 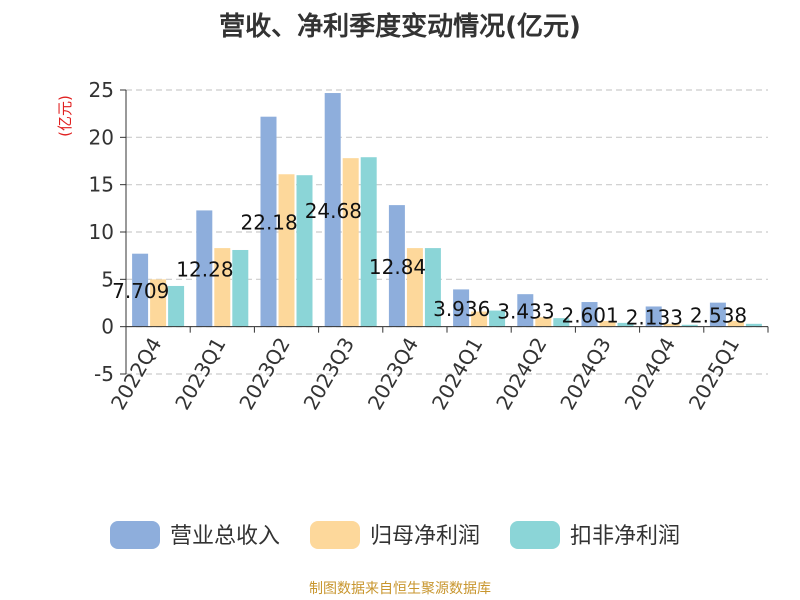 I want to click on data-label: 12.28, so click(x=204, y=270).